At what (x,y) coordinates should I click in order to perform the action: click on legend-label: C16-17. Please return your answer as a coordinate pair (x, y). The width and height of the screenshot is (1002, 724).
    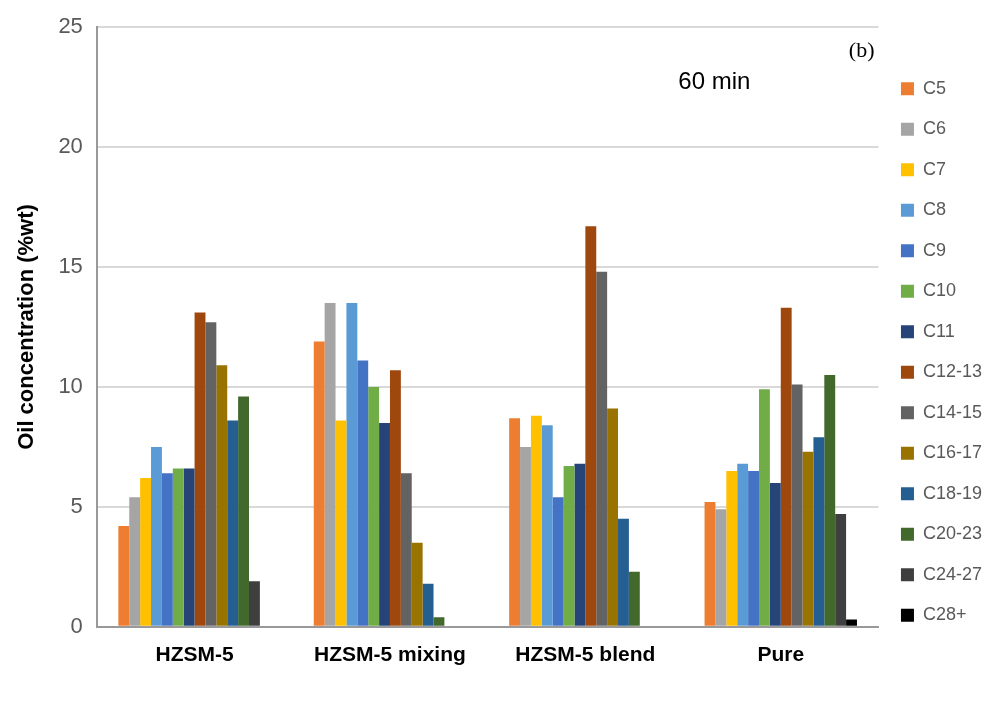
    Looking at the image, I should click on (952, 452).